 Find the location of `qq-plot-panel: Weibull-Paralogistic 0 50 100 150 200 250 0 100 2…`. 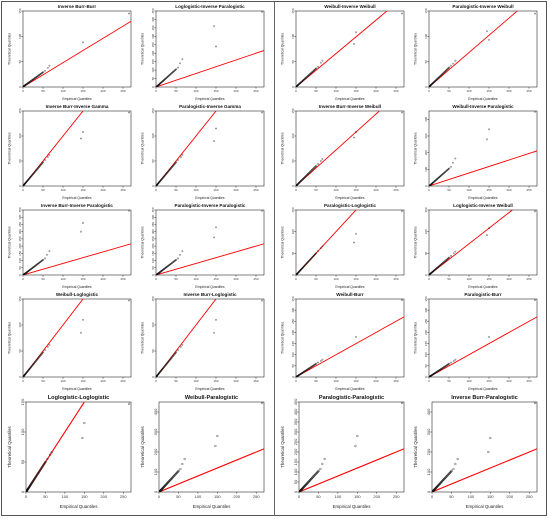

qq-plot-panel: Weibull-Paralogistic 0 50 100 150 200 250 0 100 2… is located at coordinates (204, 451).